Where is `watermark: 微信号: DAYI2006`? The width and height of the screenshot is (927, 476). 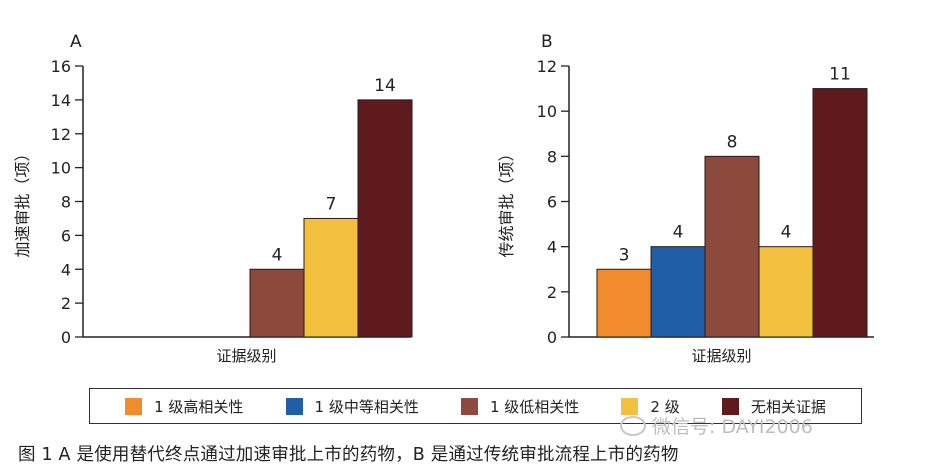
watermark: 微信号: DAYI2006 is located at coordinates (716, 425).